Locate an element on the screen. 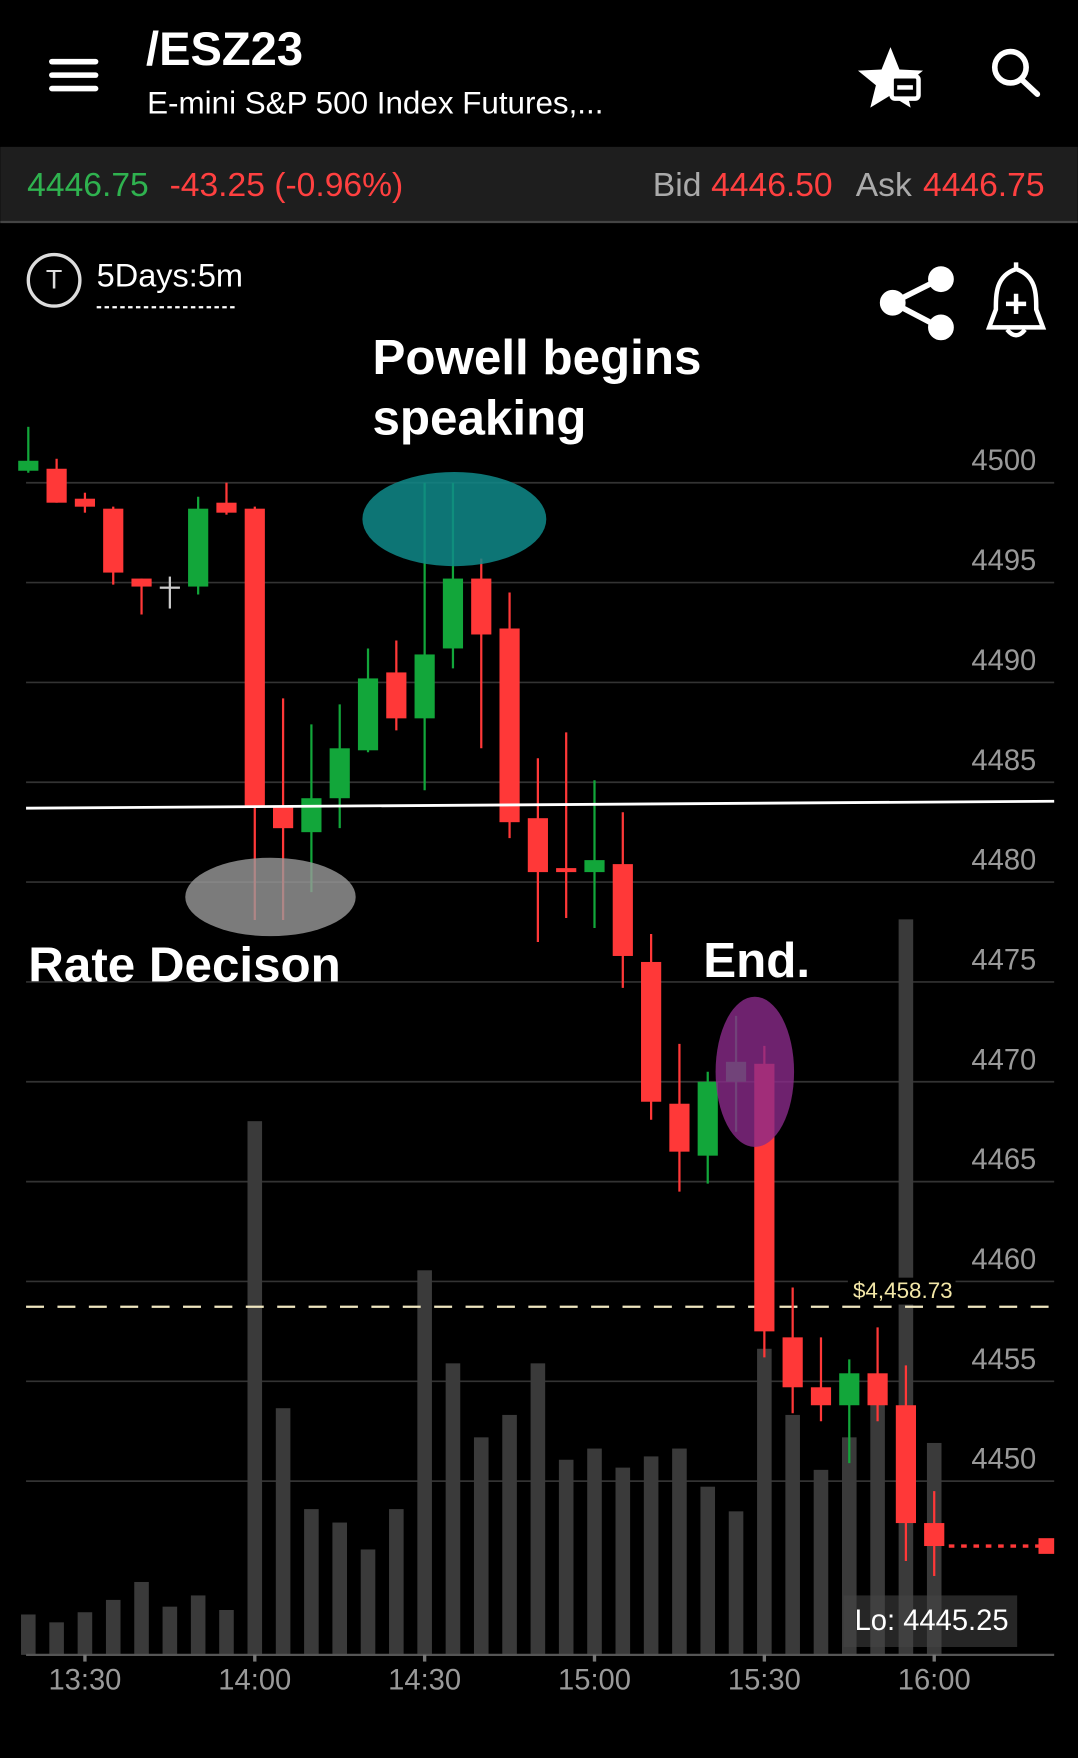 This screenshot has width=1078, height=1758. x-tick-label: 15:30 is located at coordinates (764, 1680).